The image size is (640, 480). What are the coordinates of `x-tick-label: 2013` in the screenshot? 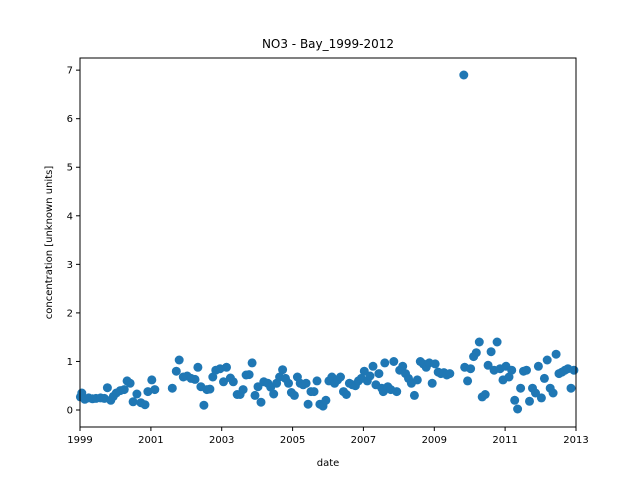 It's located at (575, 440).